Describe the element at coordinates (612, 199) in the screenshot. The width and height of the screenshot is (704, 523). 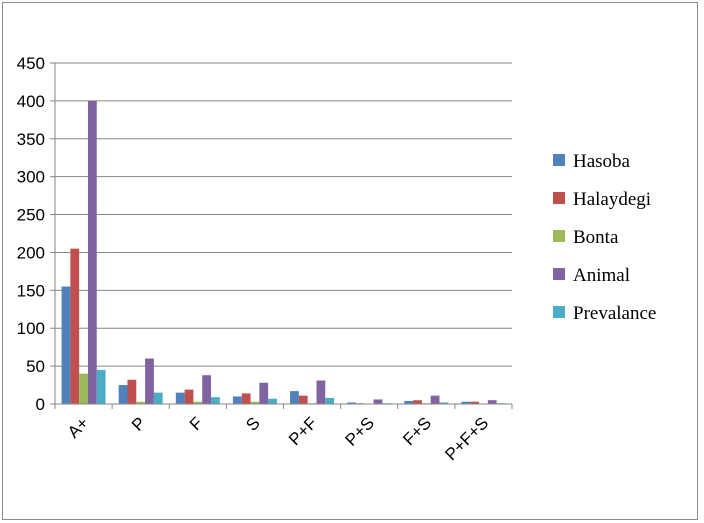
I see `legend-label-halaydegi: Halaydegi` at that location.